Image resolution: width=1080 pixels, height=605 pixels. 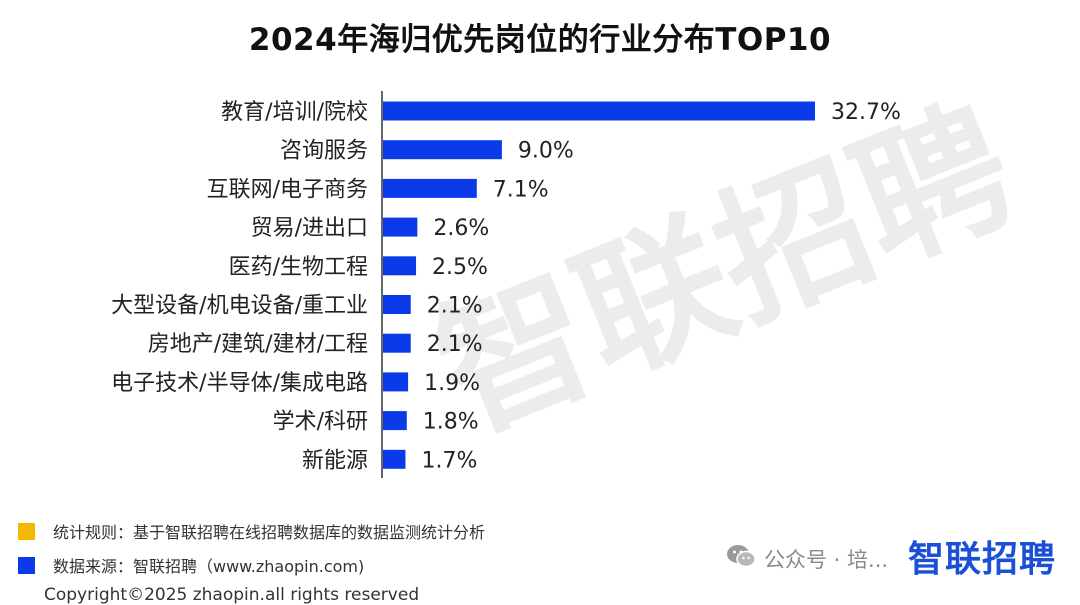 I want to click on note-rule-text: 统计规则：基于智联招聘在线招聘数据库的数据监测统计分析, so click(x=269, y=532).